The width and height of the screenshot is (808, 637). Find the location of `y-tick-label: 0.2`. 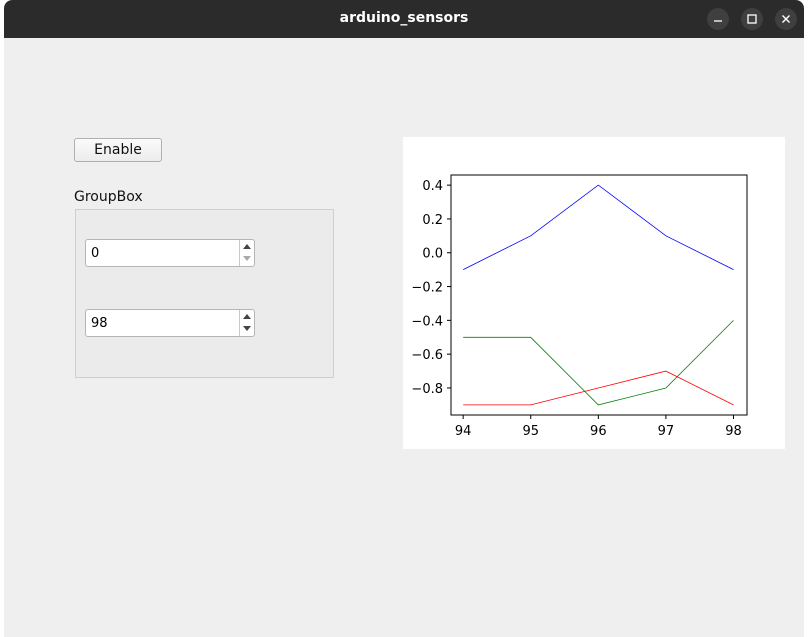

y-tick-label: 0.2 is located at coordinates (432, 220).